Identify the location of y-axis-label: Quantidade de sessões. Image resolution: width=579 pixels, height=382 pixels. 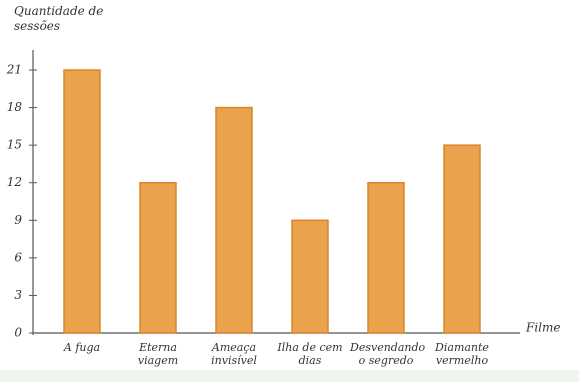
(59, 18).